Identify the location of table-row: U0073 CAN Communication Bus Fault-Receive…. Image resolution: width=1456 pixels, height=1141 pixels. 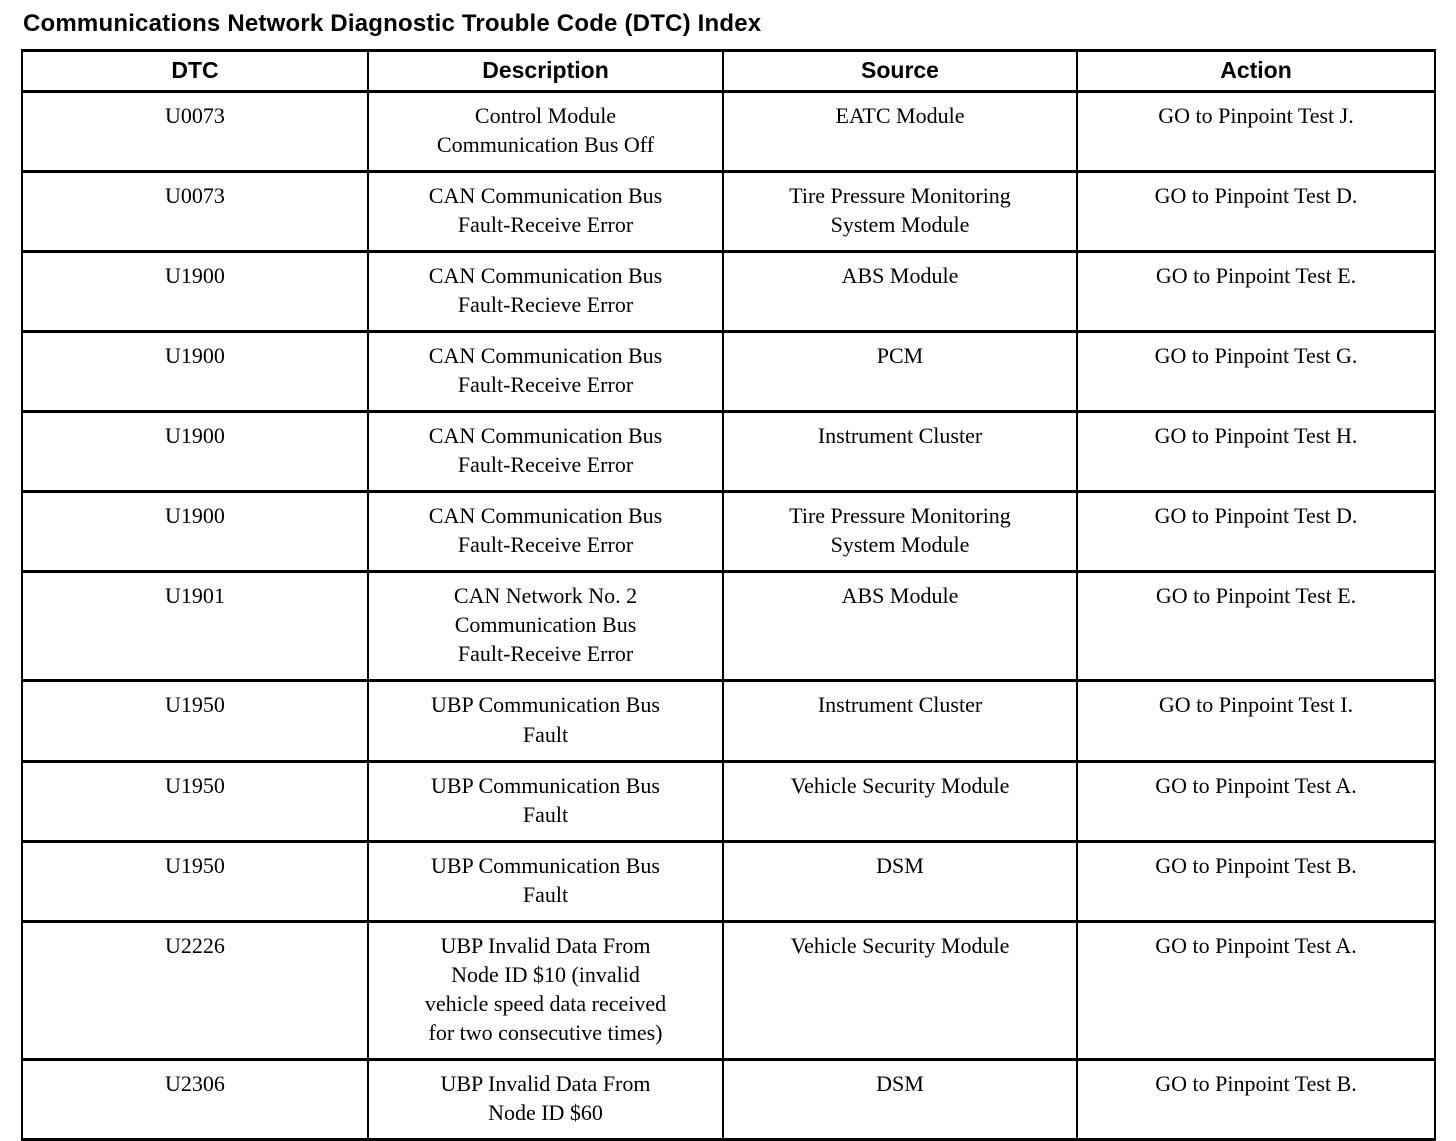
(728, 212).